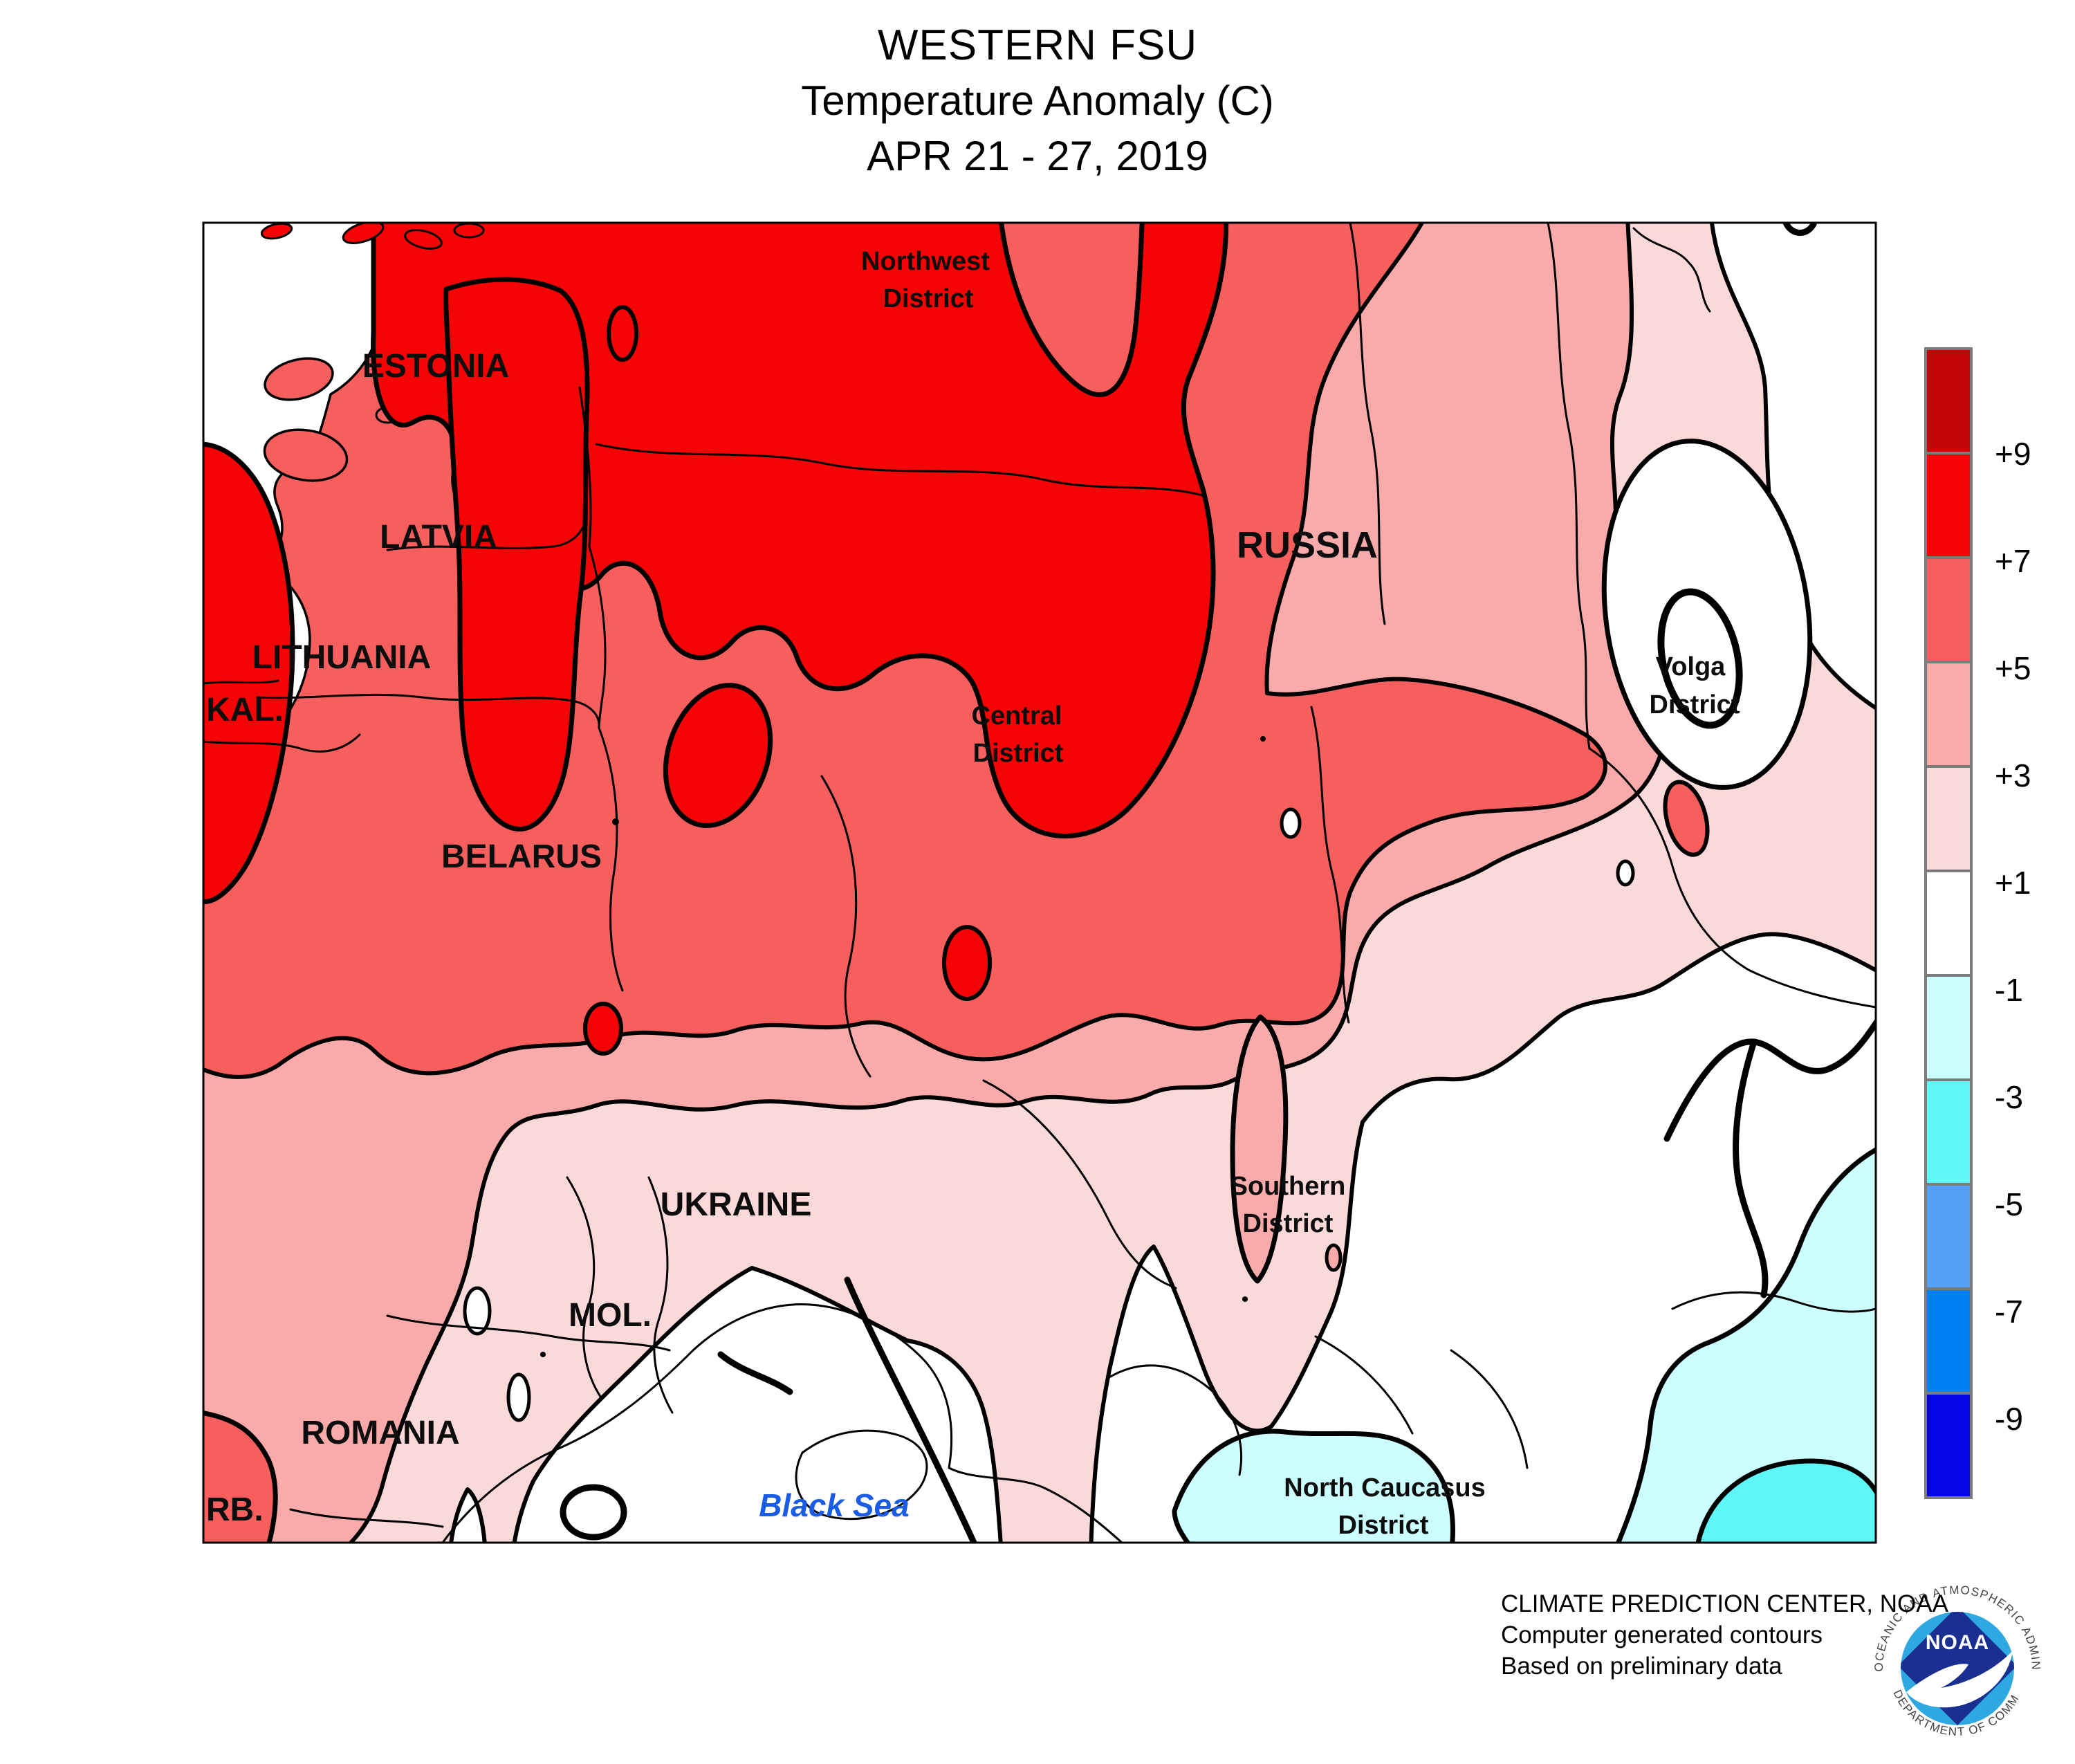 Image resolution: width=2075 pixels, height=1764 pixels. Describe the element at coordinates (2009, 1419) in the screenshot. I see `legend-tick: -9` at that location.